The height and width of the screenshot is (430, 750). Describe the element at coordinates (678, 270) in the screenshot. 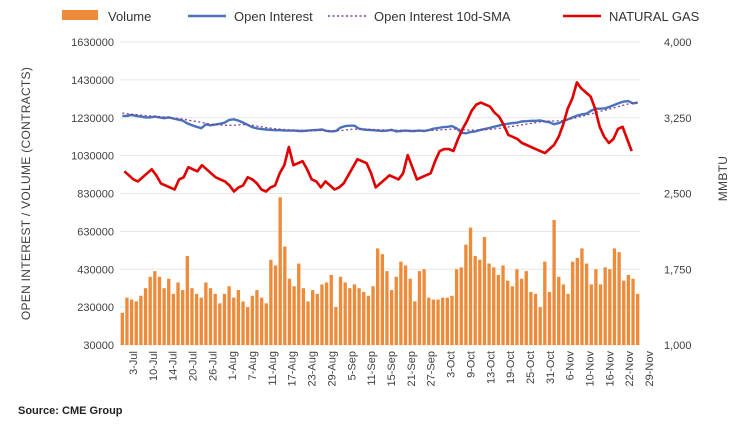

I see `right-tick-label: 1,750` at that location.